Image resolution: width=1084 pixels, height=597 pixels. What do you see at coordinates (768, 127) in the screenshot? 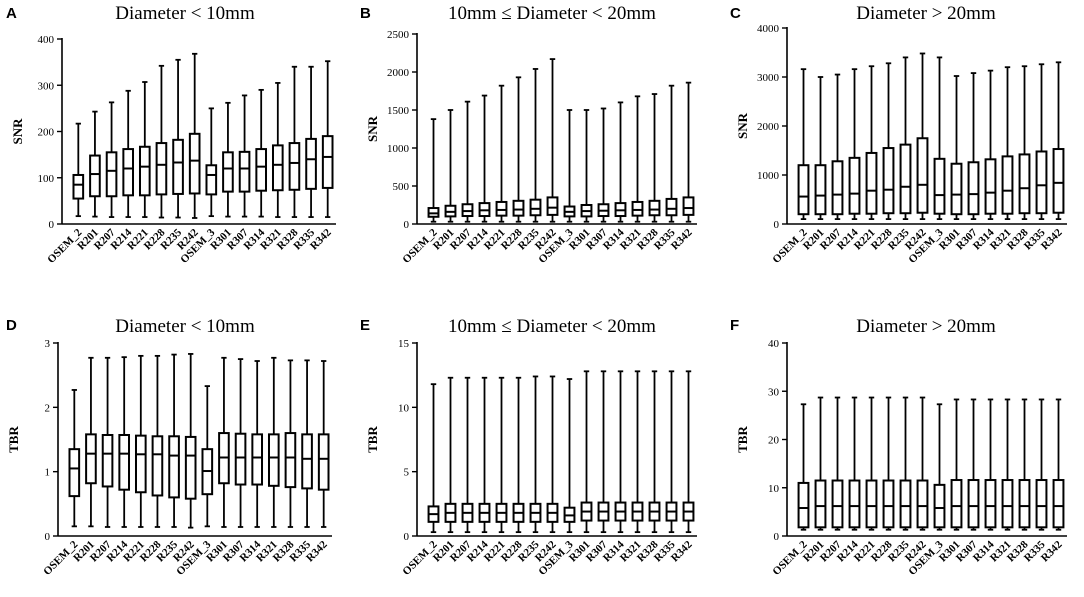
I see `y-tick-label: 2000` at bounding box center [768, 127].